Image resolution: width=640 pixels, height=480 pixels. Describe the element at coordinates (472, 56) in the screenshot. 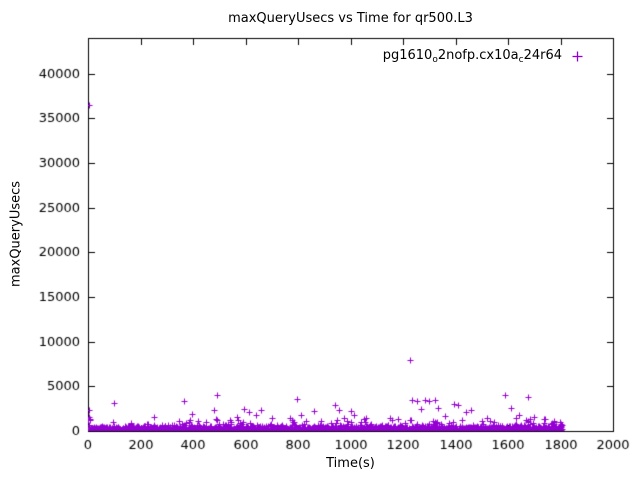

I see `legend-label: pg1610o2nofp.cx10ac24r64` at that location.